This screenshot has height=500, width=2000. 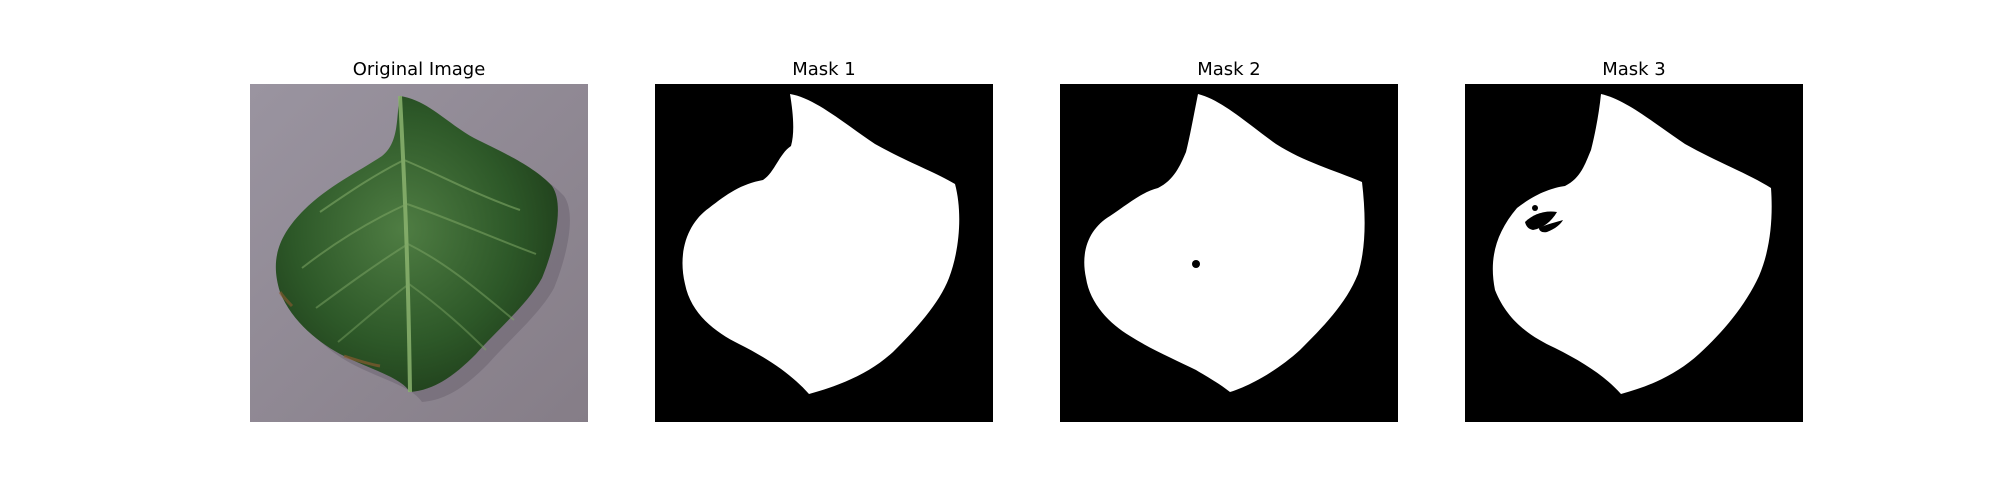 I want to click on mask-1-image, so click(x=824, y=253).